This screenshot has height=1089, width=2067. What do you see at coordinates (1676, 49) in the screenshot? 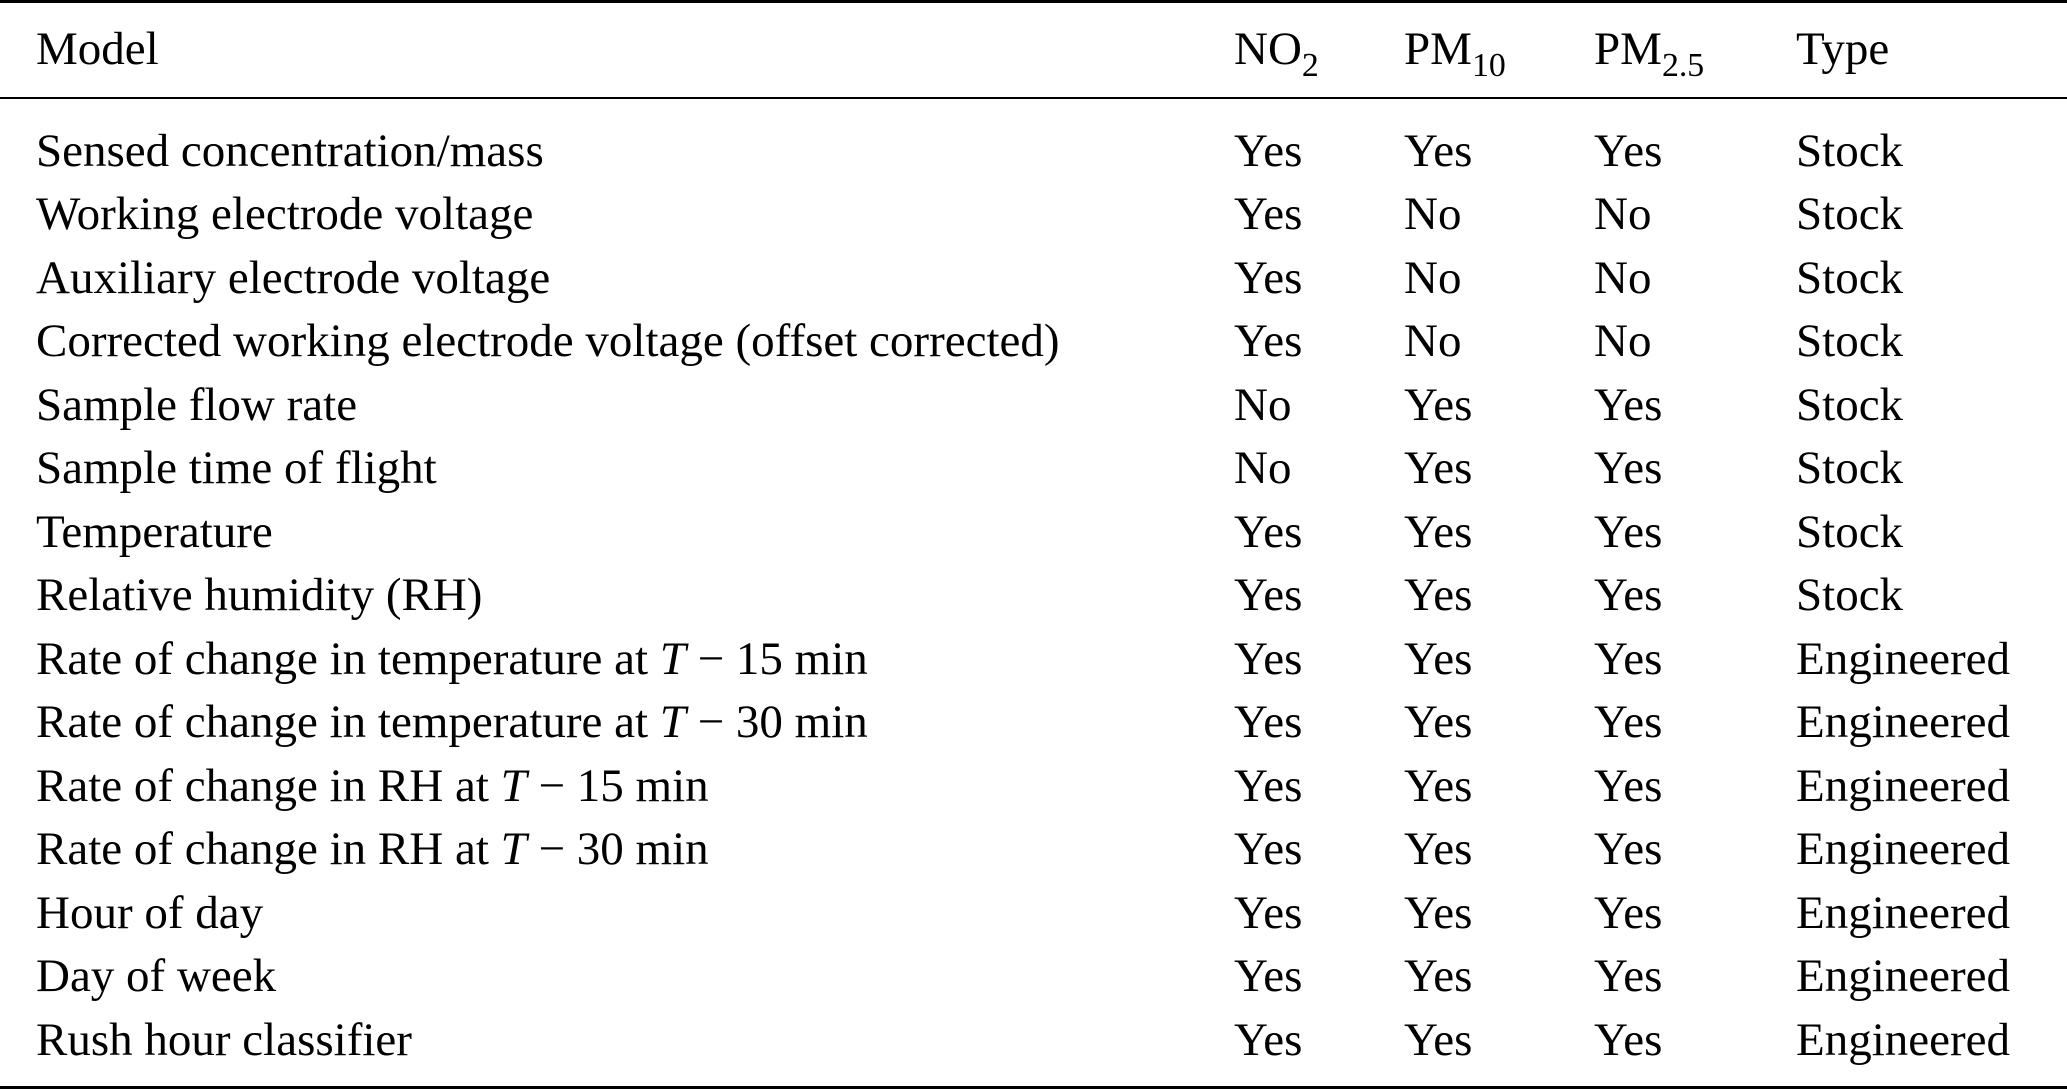
I see `header-pm25: PM2.5` at bounding box center [1676, 49].